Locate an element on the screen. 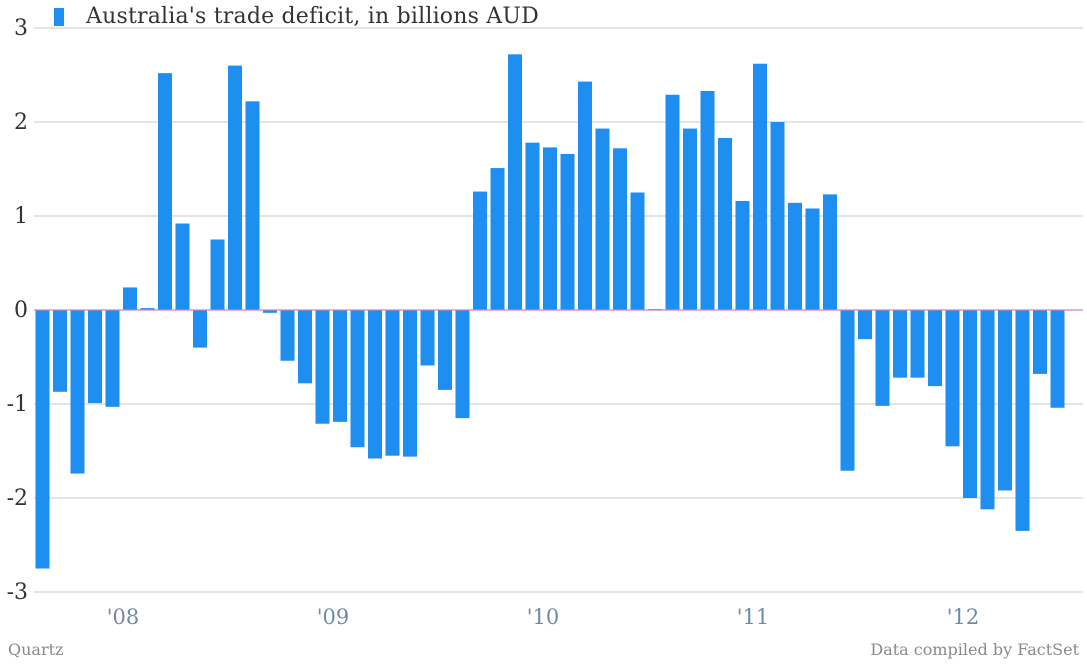 This screenshot has height=669, width=1087. y-tick-label: 0 is located at coordinates (21, 310).